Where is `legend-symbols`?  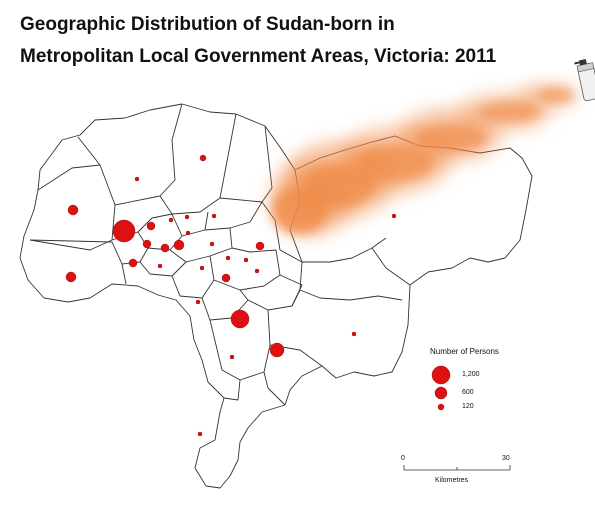
legend-symbols is located at coordinates (441, 388).